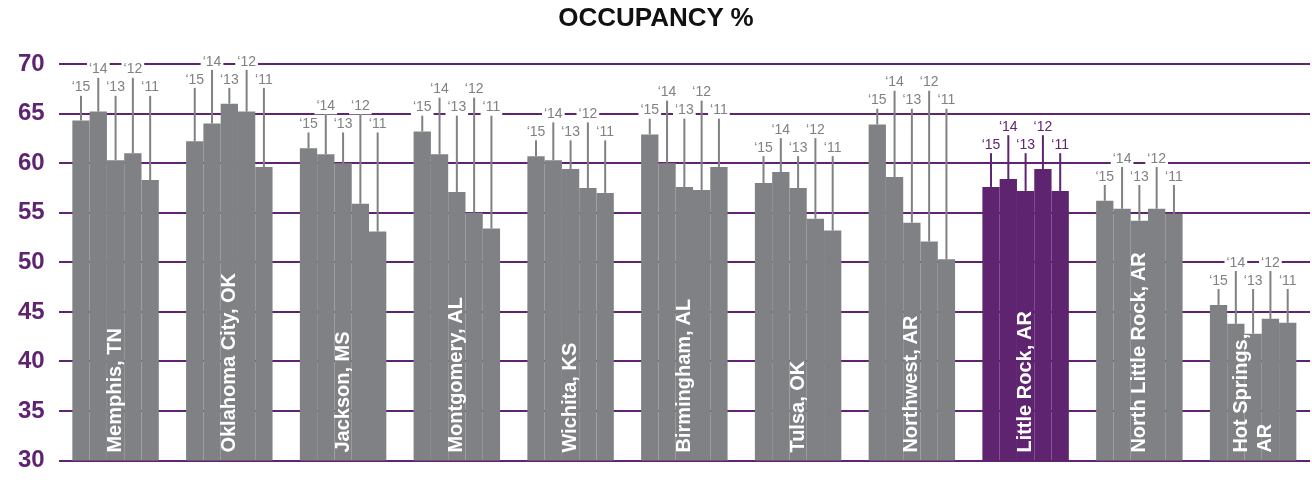 Image resolution: width=1312 pixels, height=489 pixels. What do you see at coordinates (1024, 381) in the screenshot?
I see `x-tick-label: Little Rock, AR` at bounding box center [1024, 381].